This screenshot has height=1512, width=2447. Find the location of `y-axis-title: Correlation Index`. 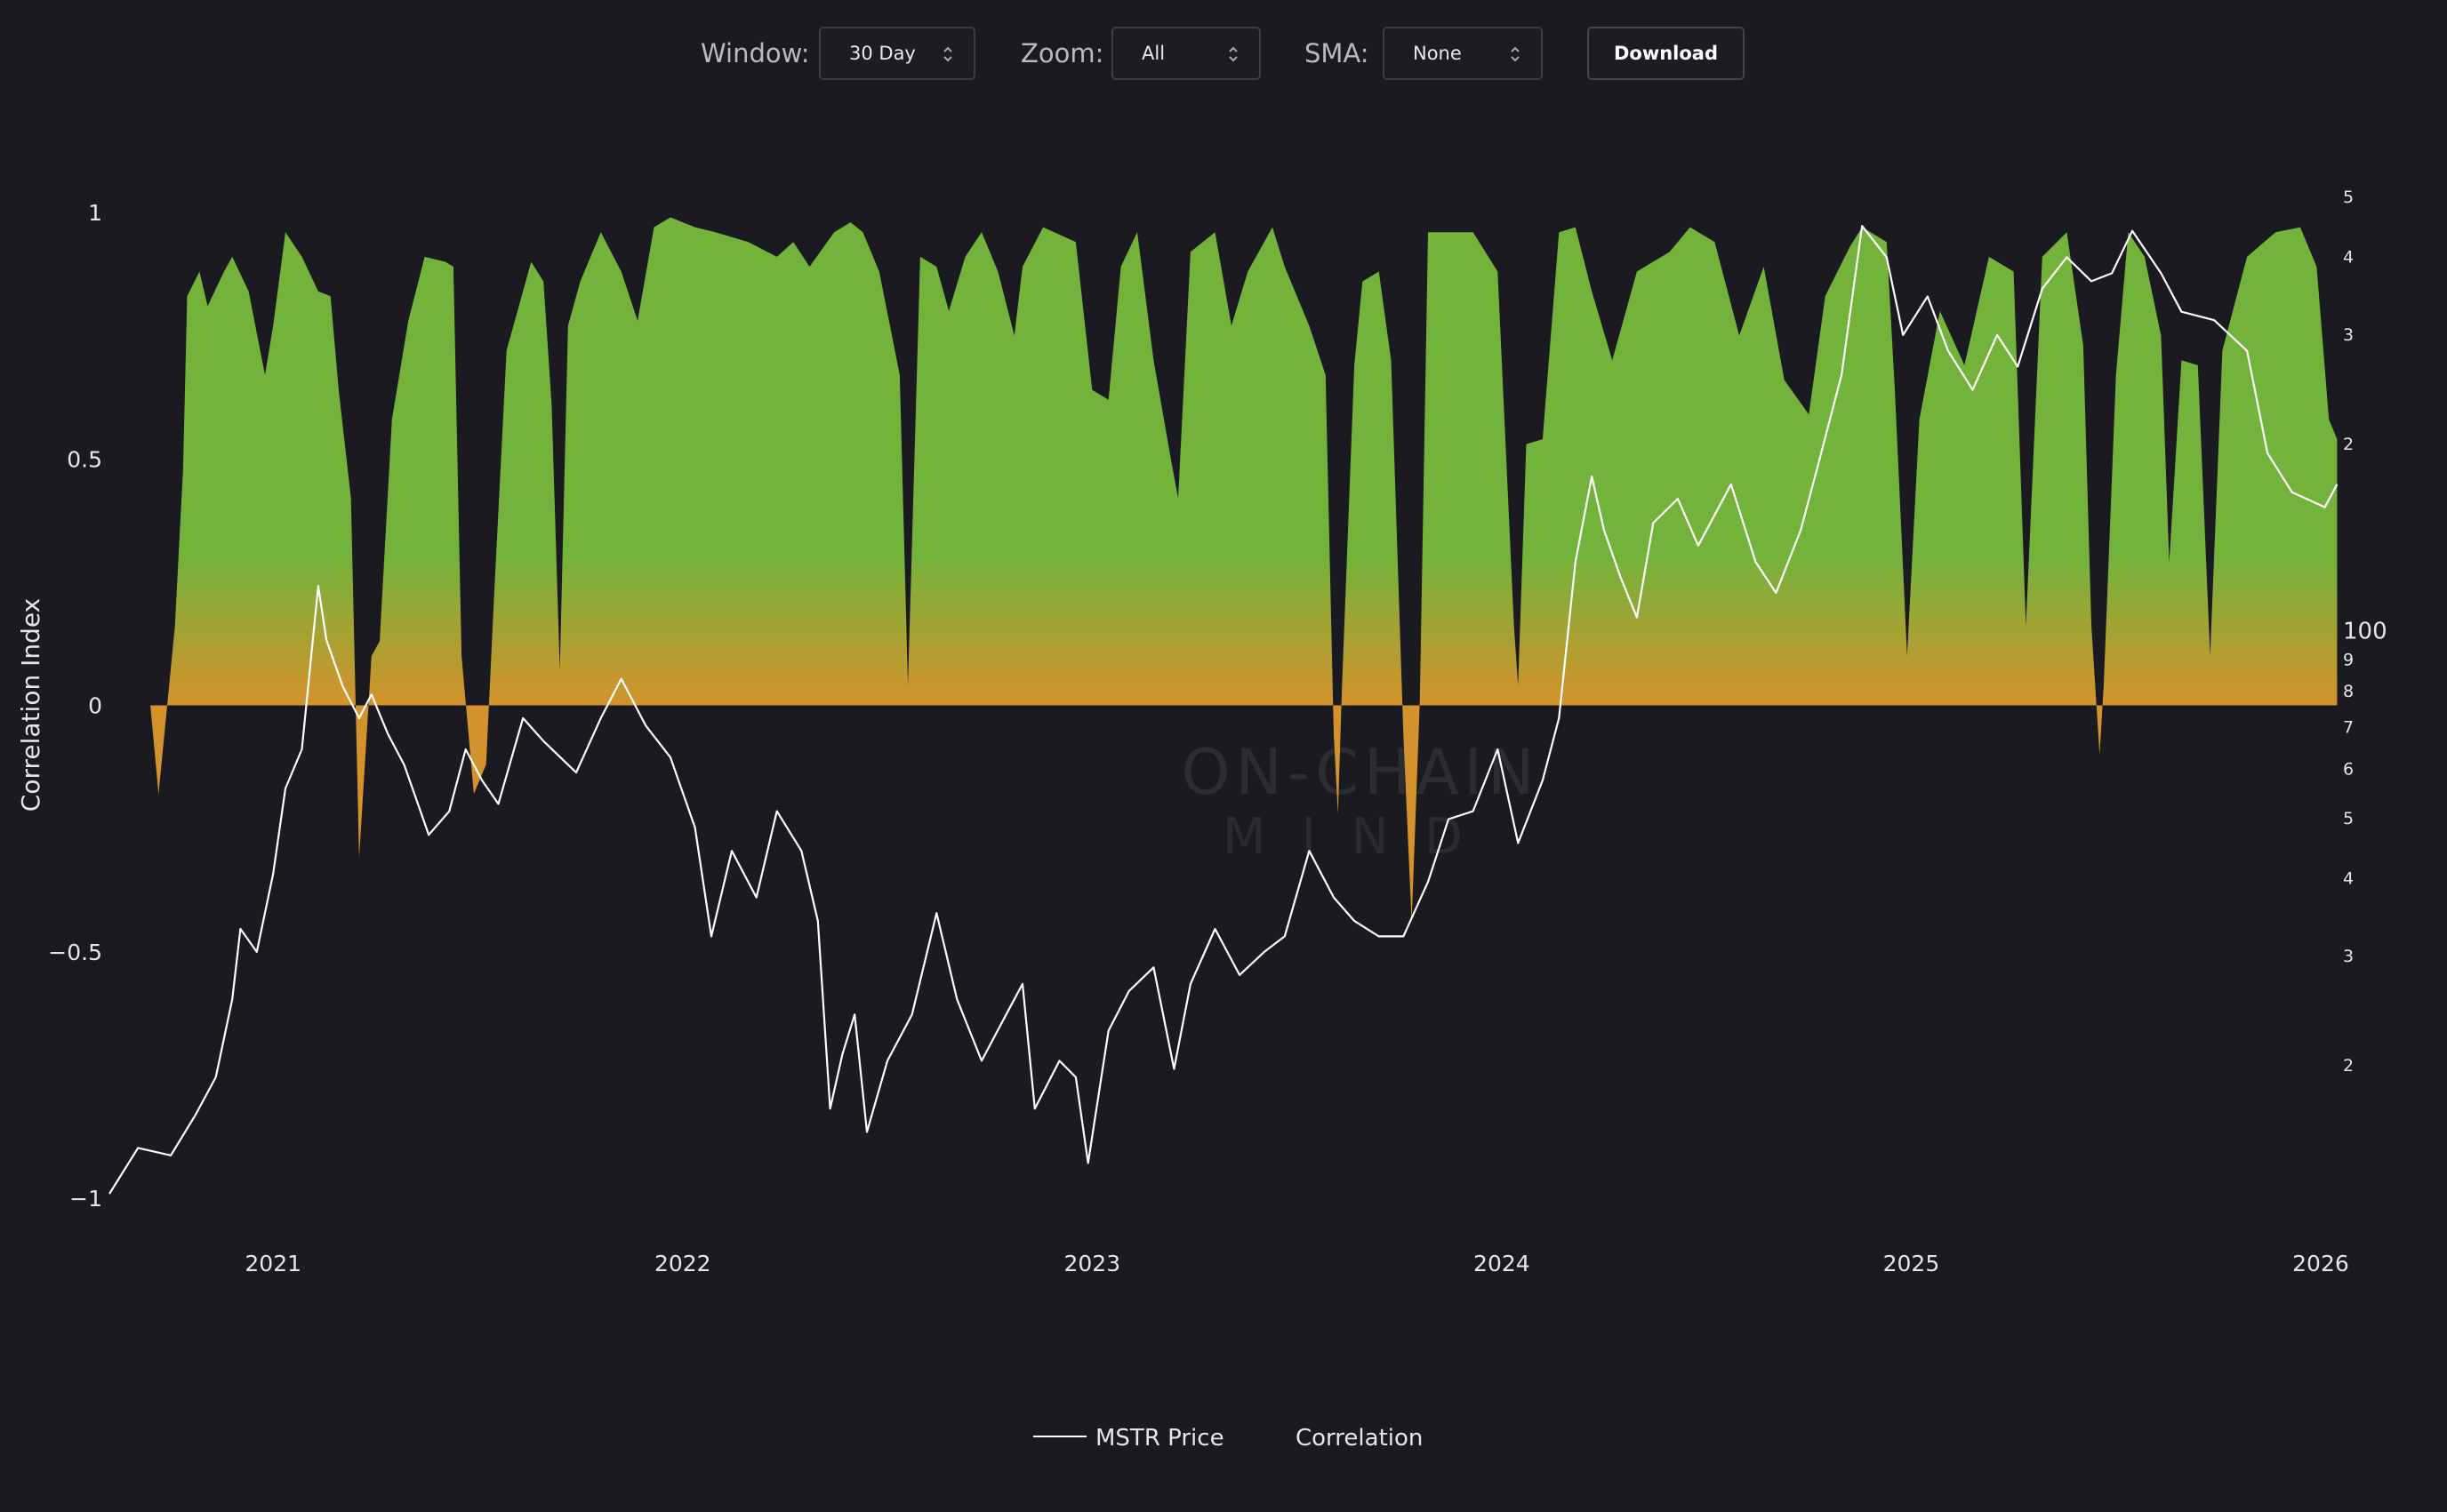

y-axis-title: Correlation Index is located at coordinates (30, 705).